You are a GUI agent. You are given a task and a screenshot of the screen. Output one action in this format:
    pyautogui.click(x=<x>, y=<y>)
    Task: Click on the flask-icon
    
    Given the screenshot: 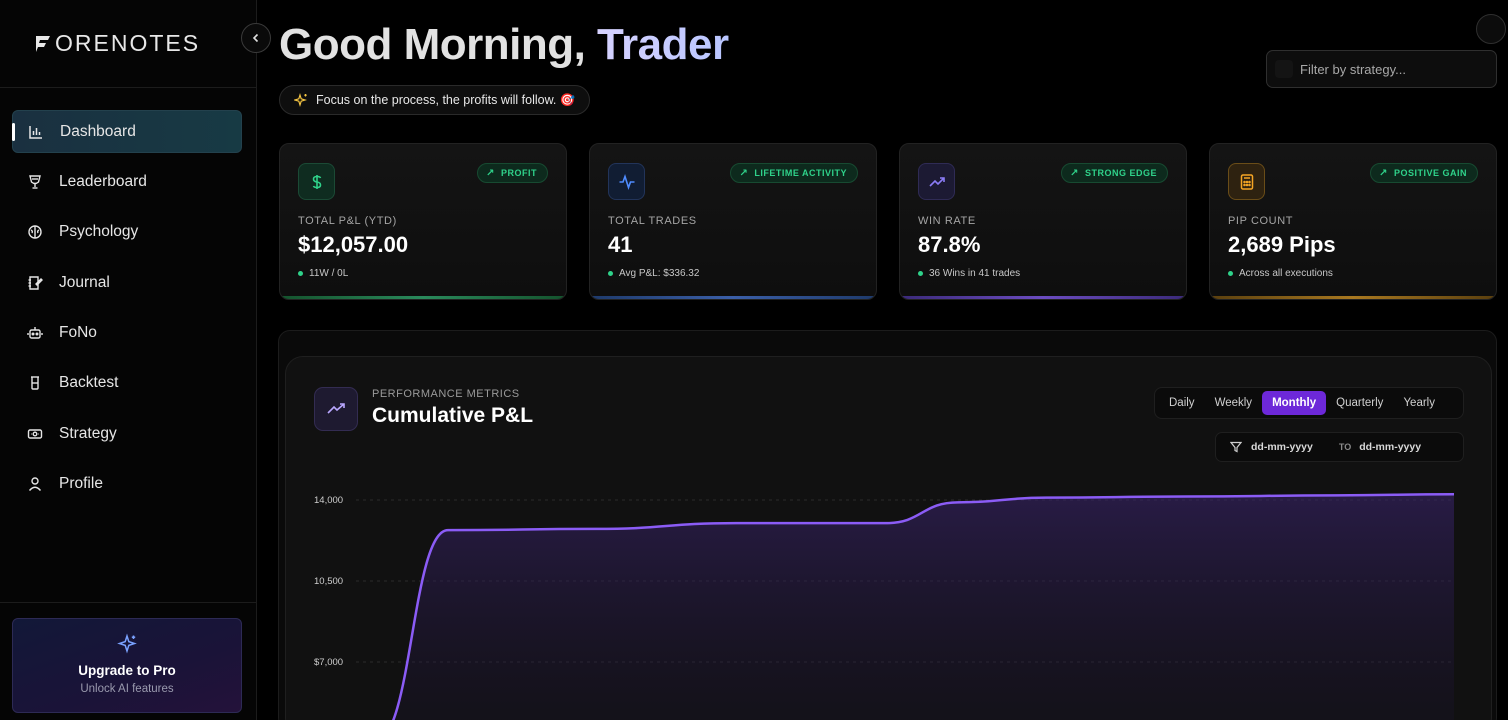 What is the action you would take?
    pyautogui.click(x=35, y=383)
    